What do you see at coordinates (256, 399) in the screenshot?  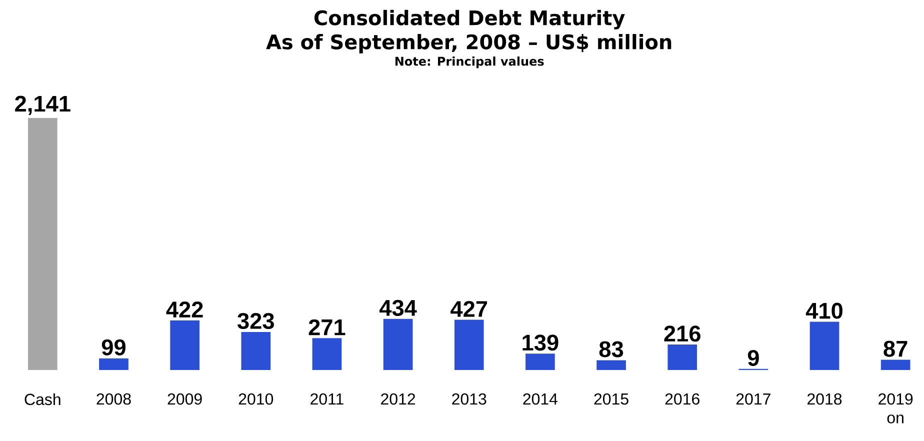 I see `x-tick-label: 2010` at bounding box center [256, 399].